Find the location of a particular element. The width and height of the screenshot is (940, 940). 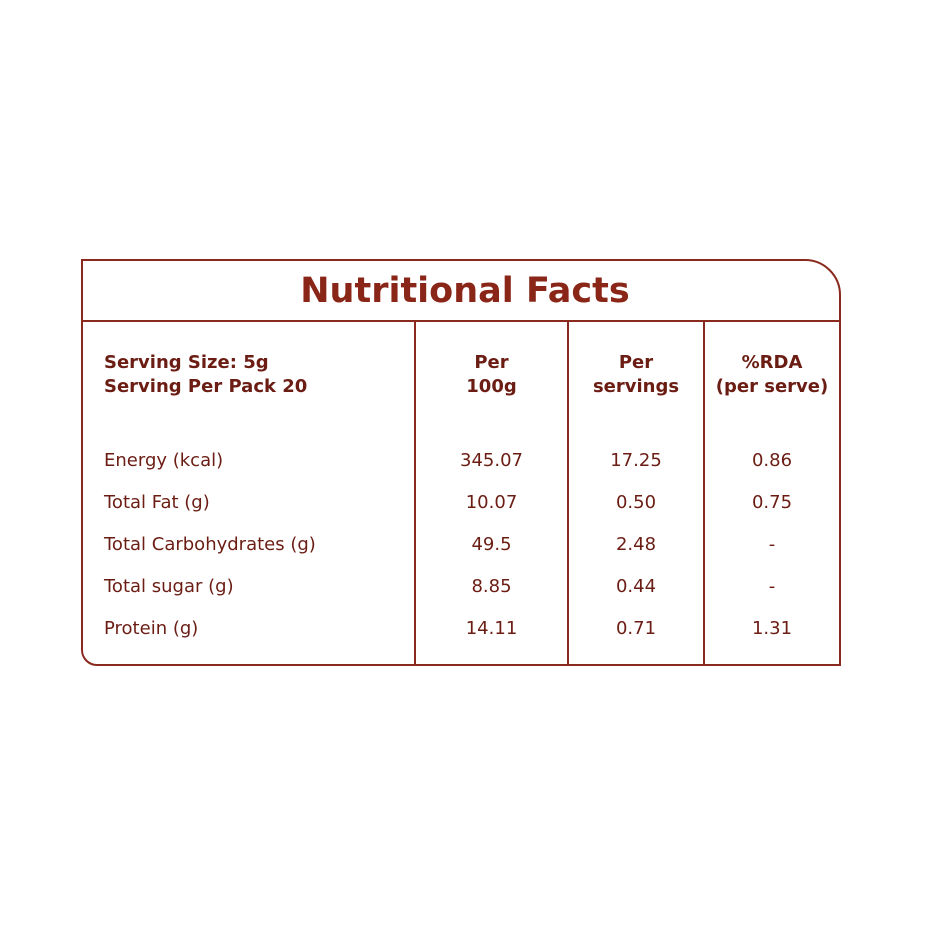

nutrient-value: 14.11 is located at coordinates (492, 628).